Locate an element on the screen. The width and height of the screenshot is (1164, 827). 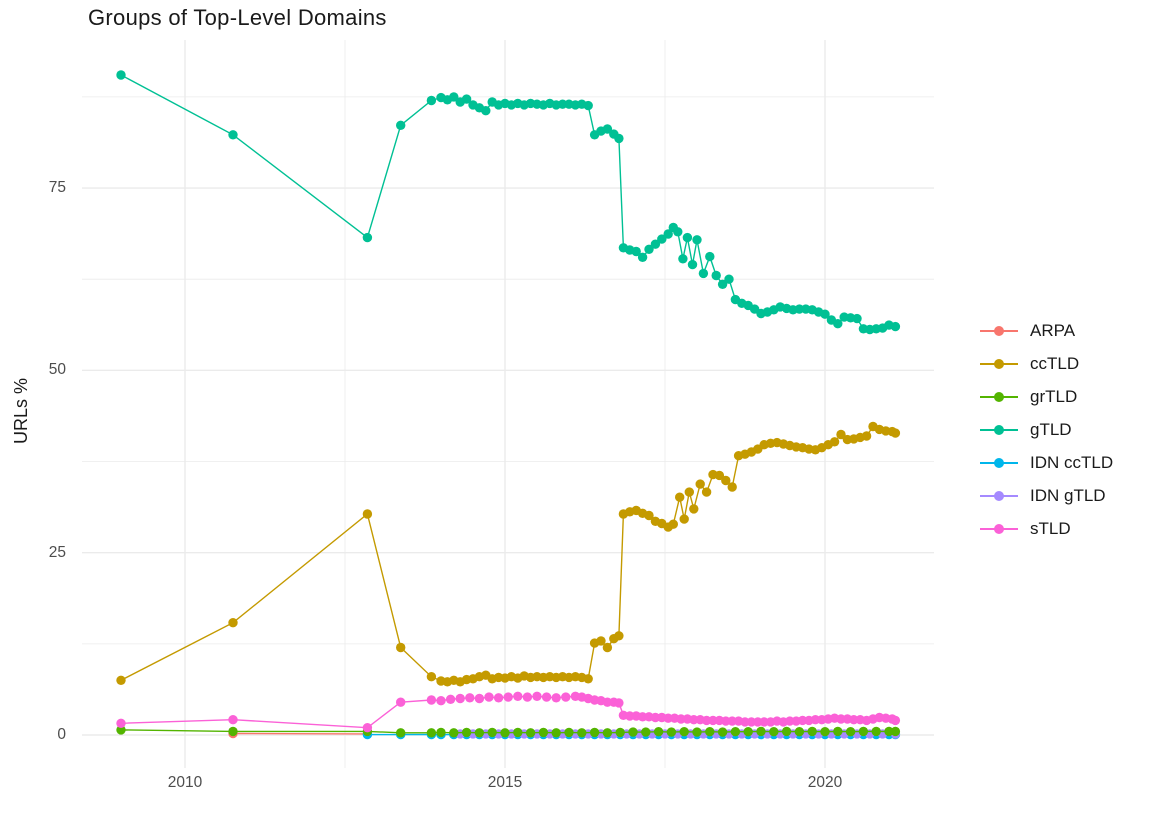
legend-item-gtld: gTLD is located at coordinates (1046, 429).